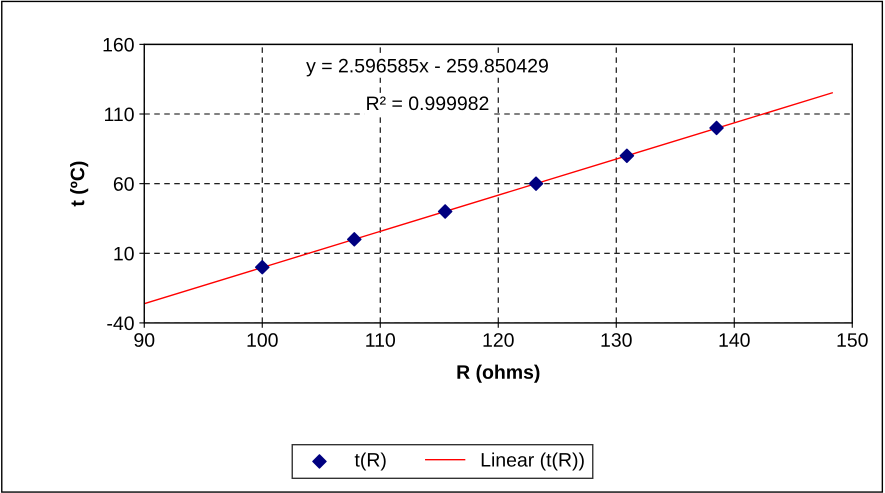 The width and height of the screenshot is (885, 493). I want to click on y-tick-label: 60, so click(124, 184).